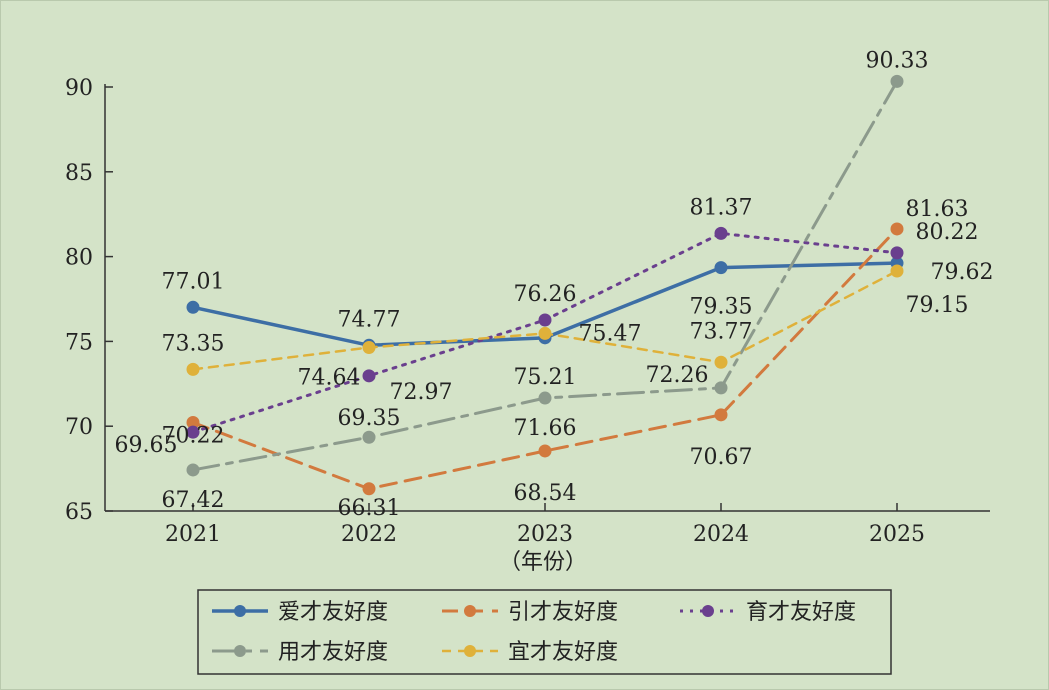 Image resolution: width=1049 pixels, height=690 pixels. Describe the element at coordinates (677, 375) in the screenshot. I see `data-label: 72.26` at that location.